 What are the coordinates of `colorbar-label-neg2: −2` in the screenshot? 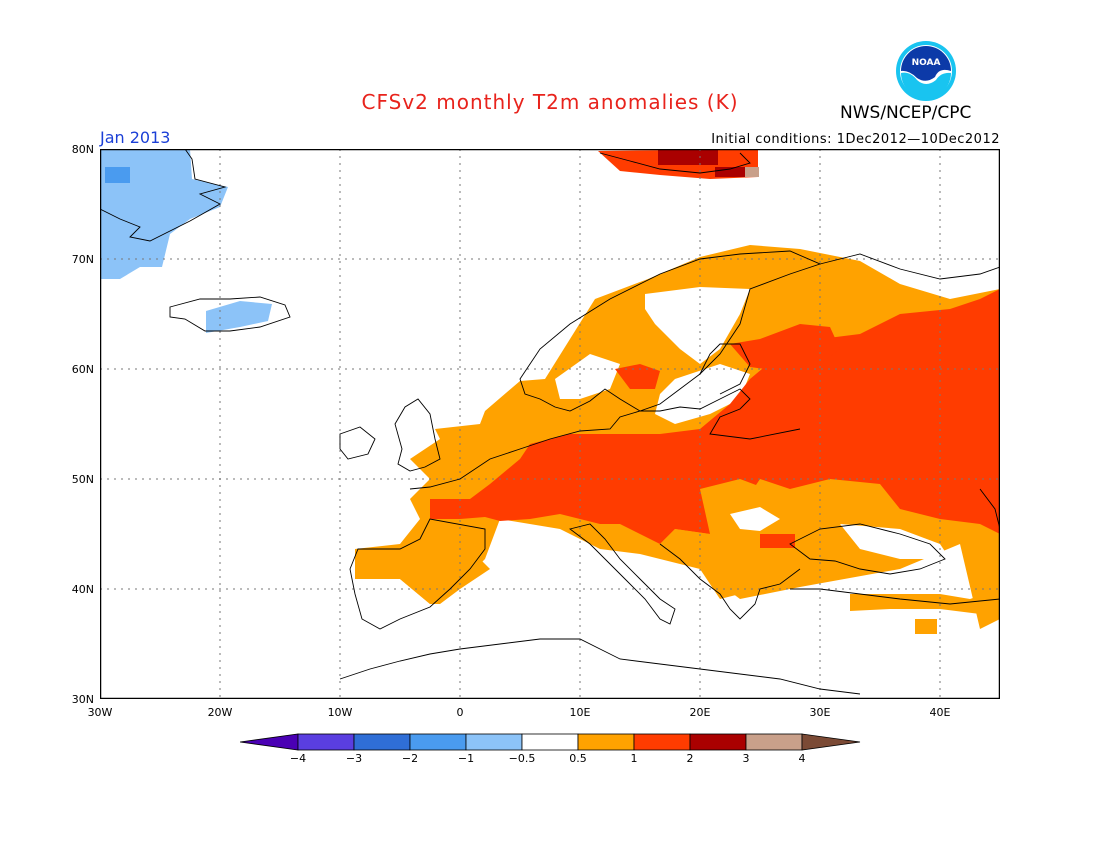 It's located at (410, 758).